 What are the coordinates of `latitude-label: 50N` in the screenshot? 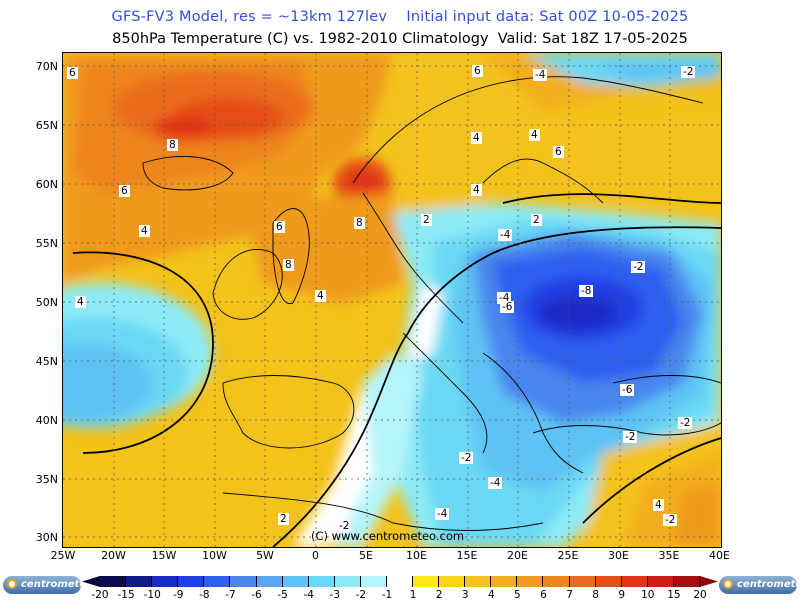 It's located at (46, 302).